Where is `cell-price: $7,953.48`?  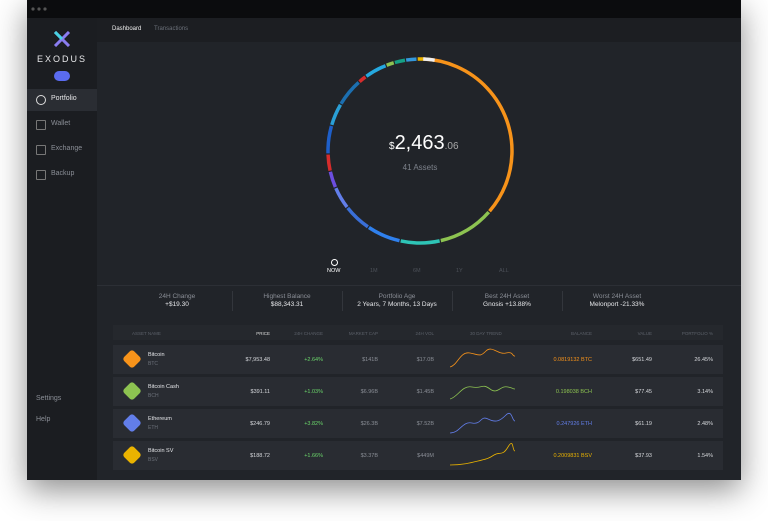 cell-price: $7,953.48 is located at coordinates (257, 360).